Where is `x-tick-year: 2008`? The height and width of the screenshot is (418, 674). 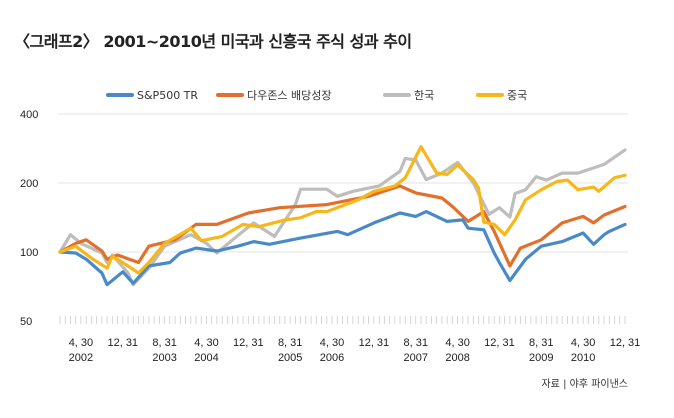
x-tick-year: 2008 is located at coordinates (457, 358).